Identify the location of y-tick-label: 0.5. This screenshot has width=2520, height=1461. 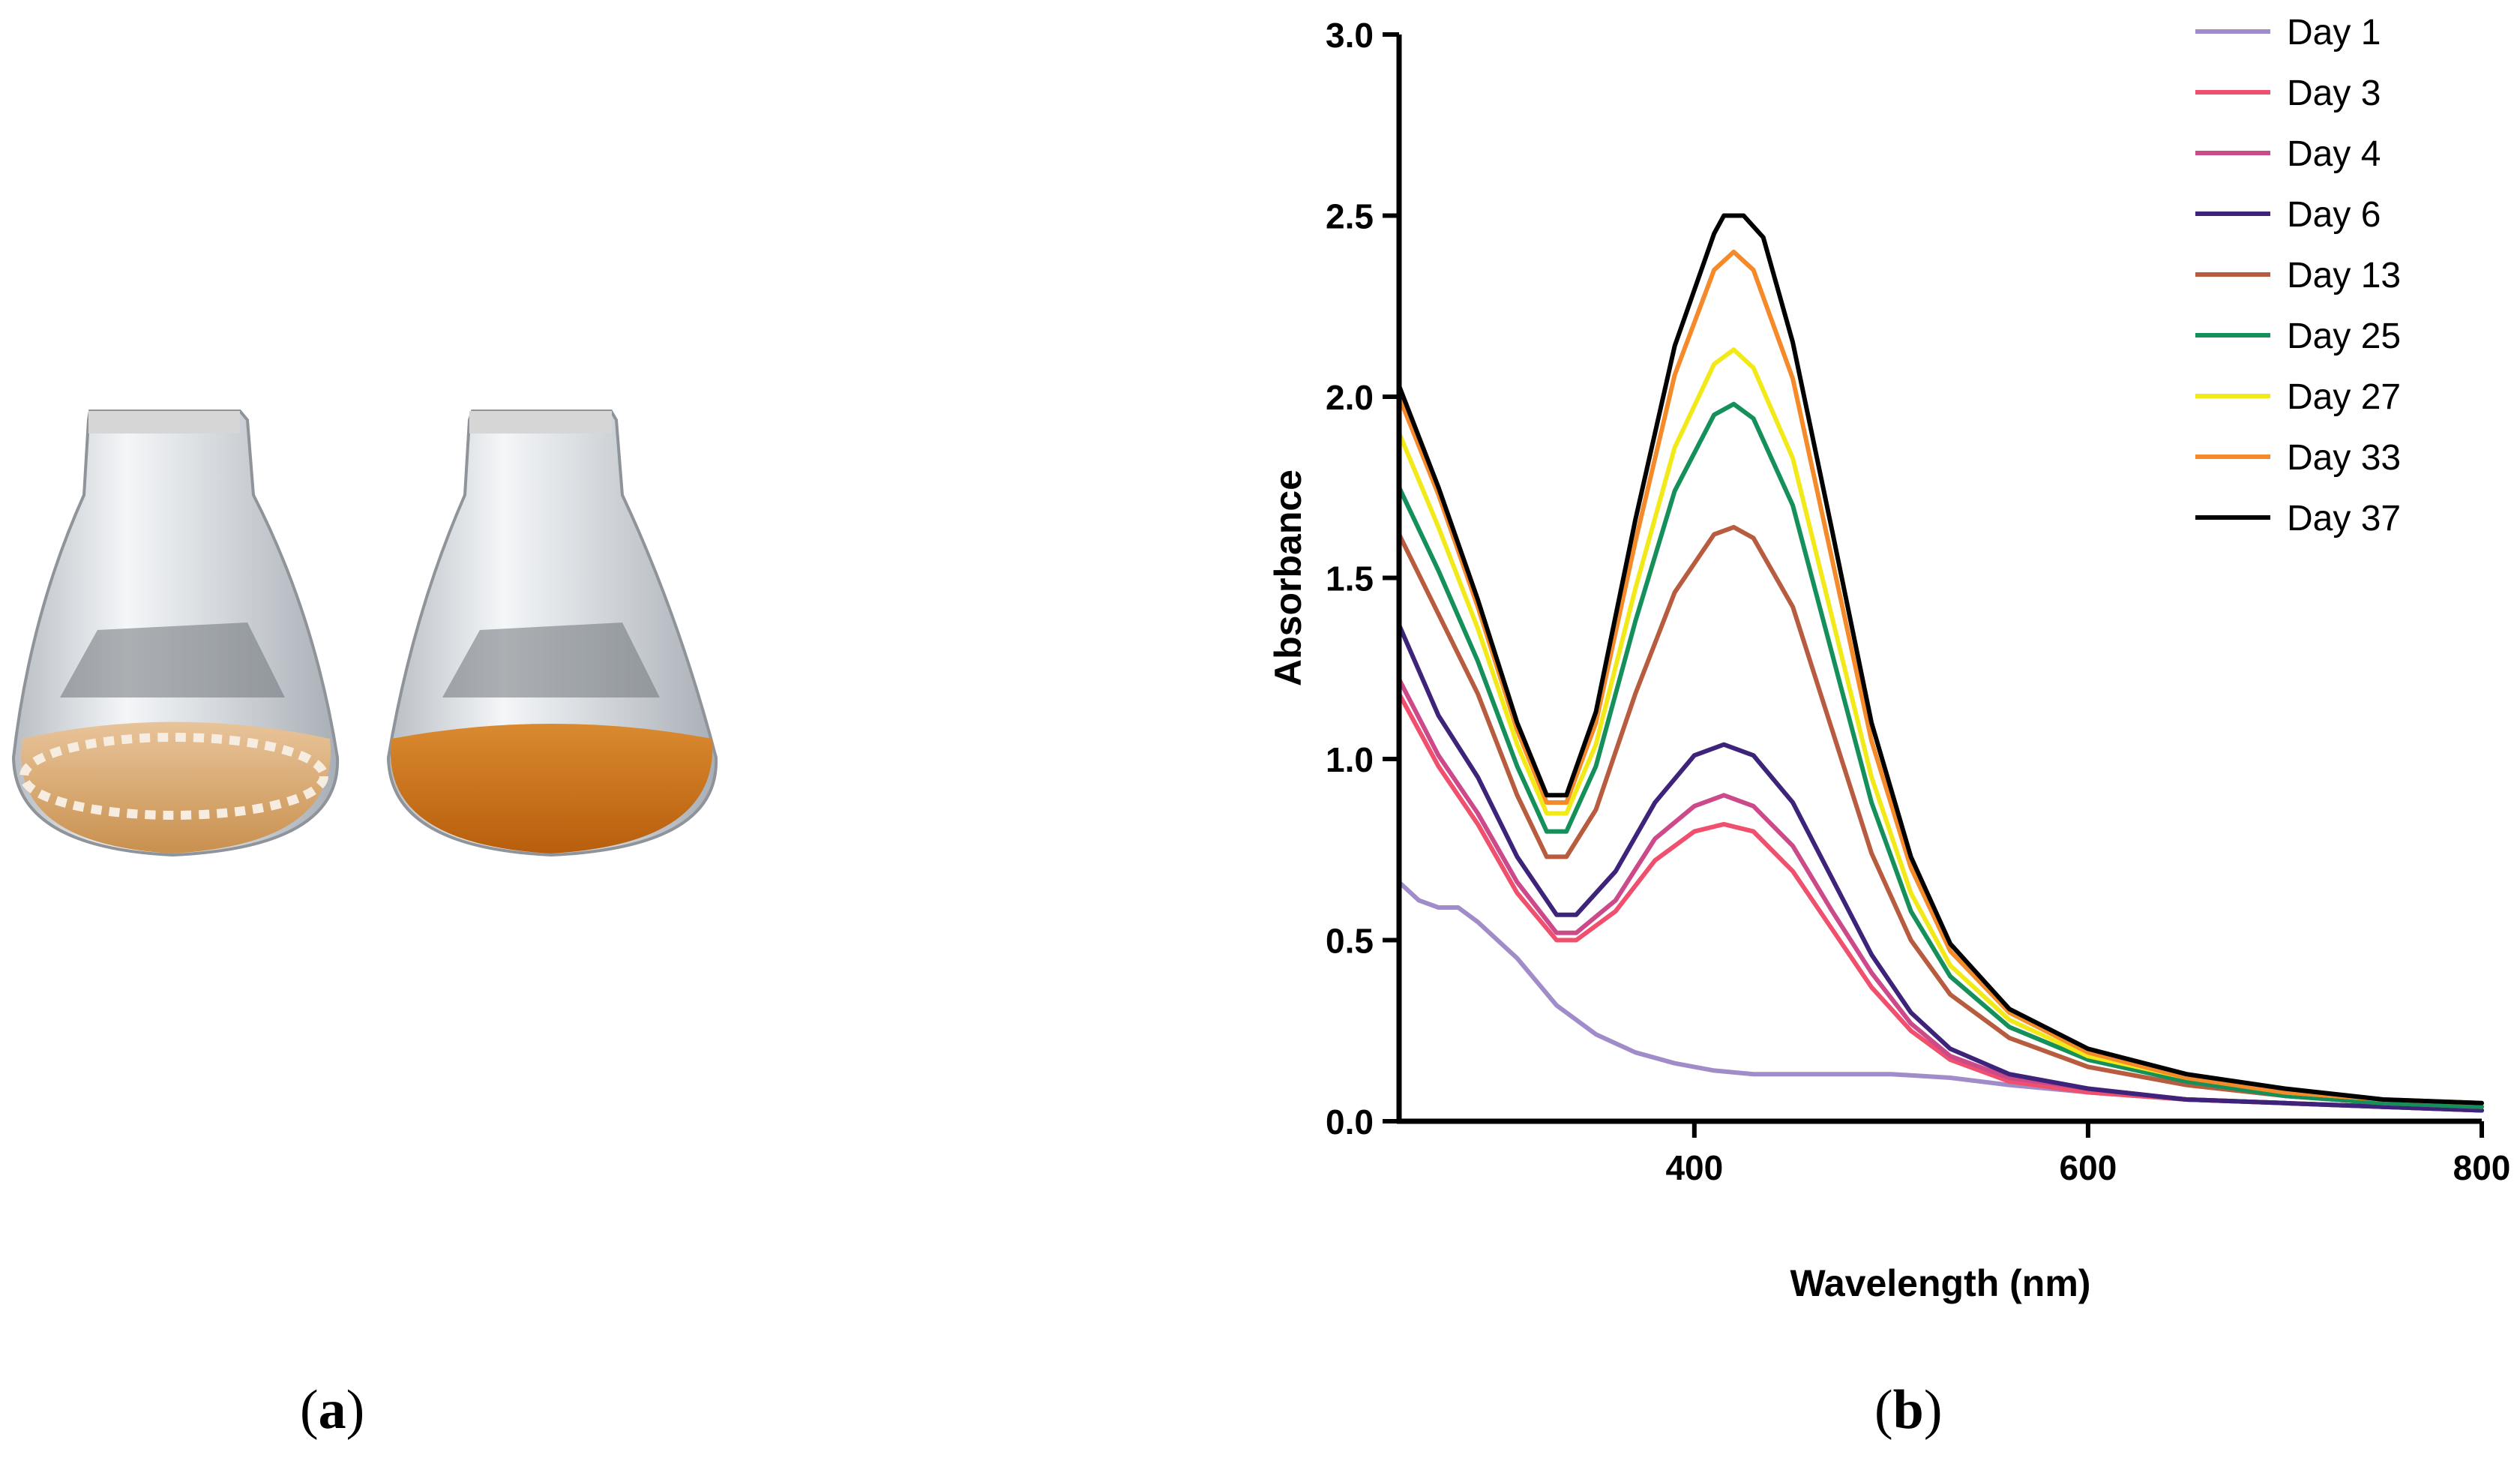
(1350, 941).